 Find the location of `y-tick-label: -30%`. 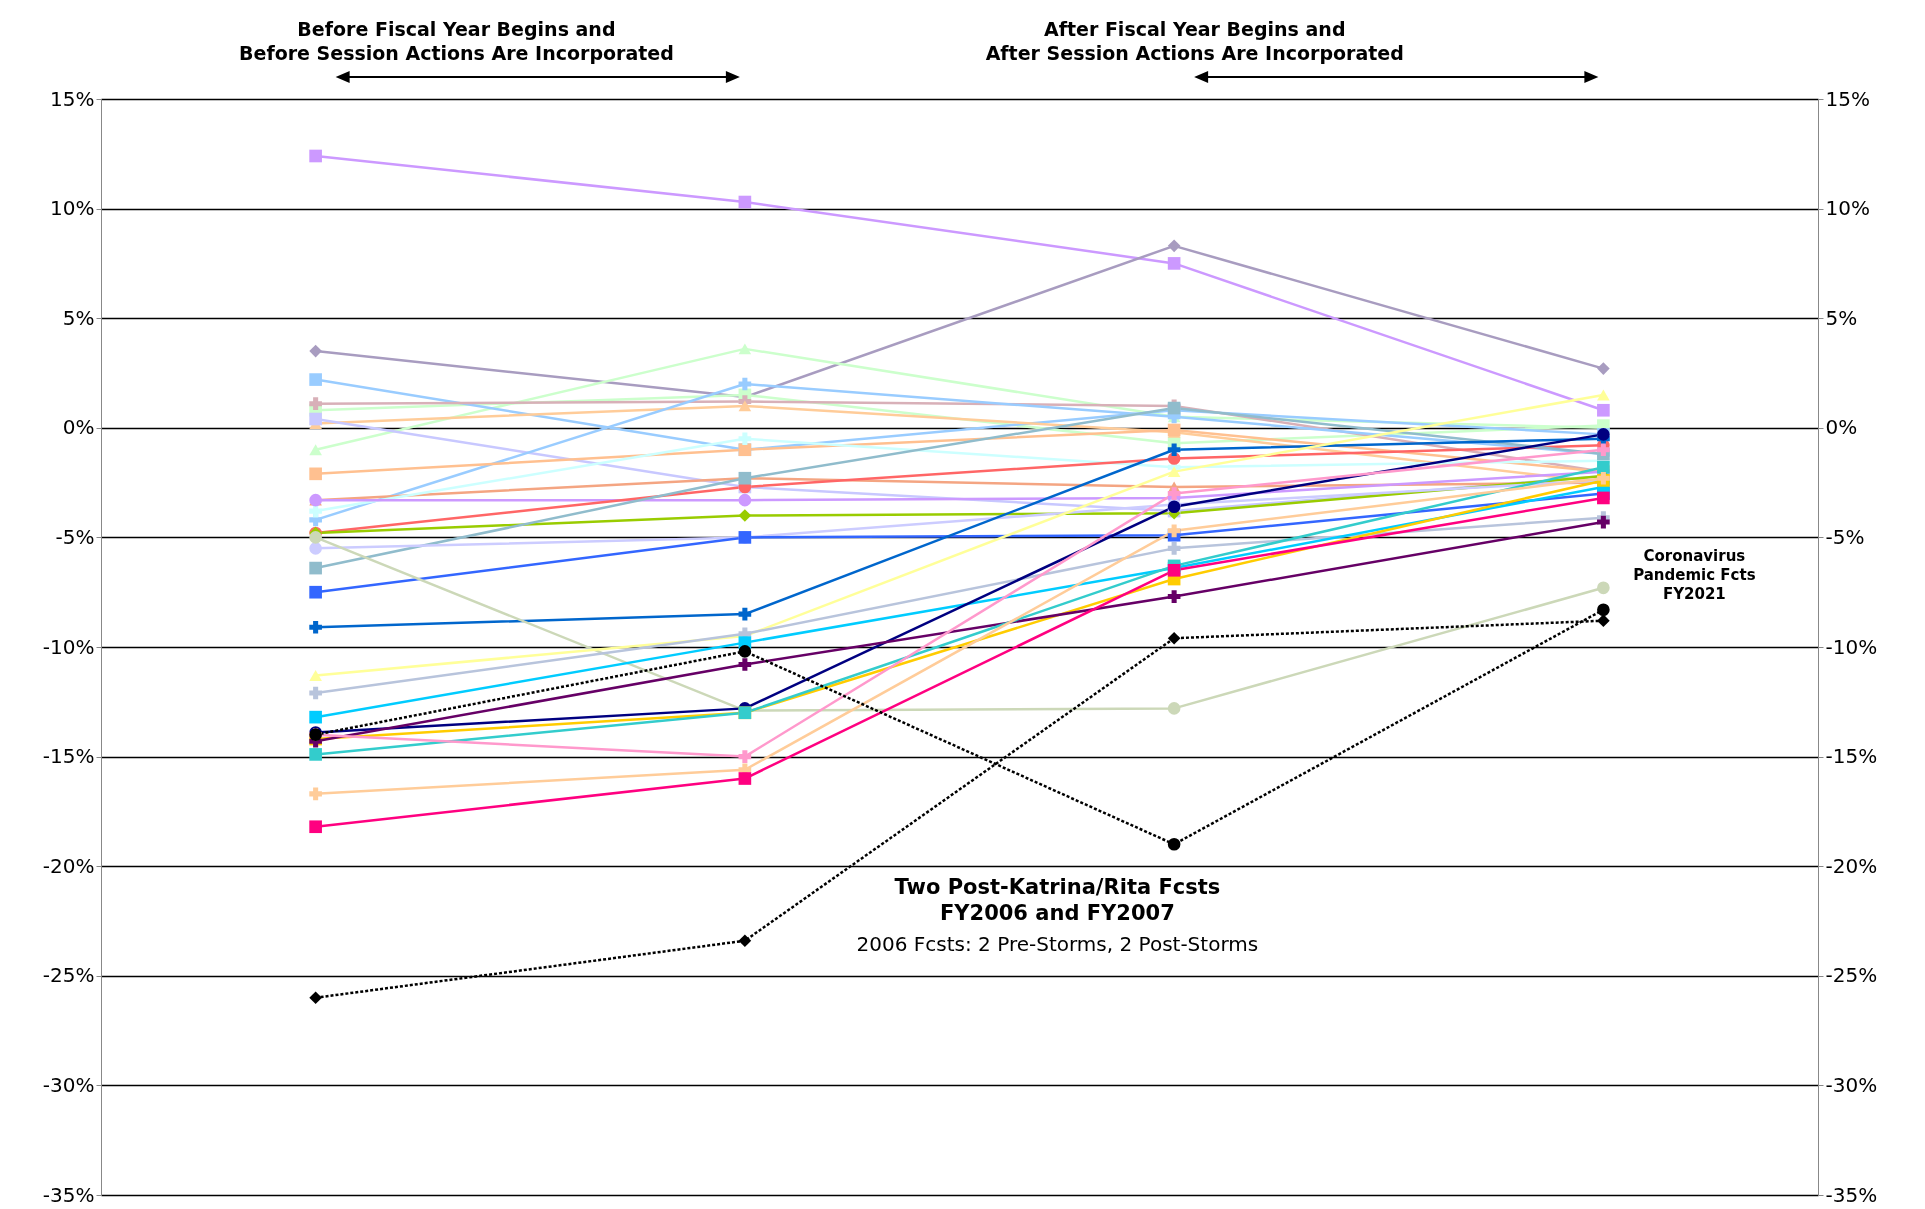

y-tick-label: -30% is located at coordinates (68, 1084).